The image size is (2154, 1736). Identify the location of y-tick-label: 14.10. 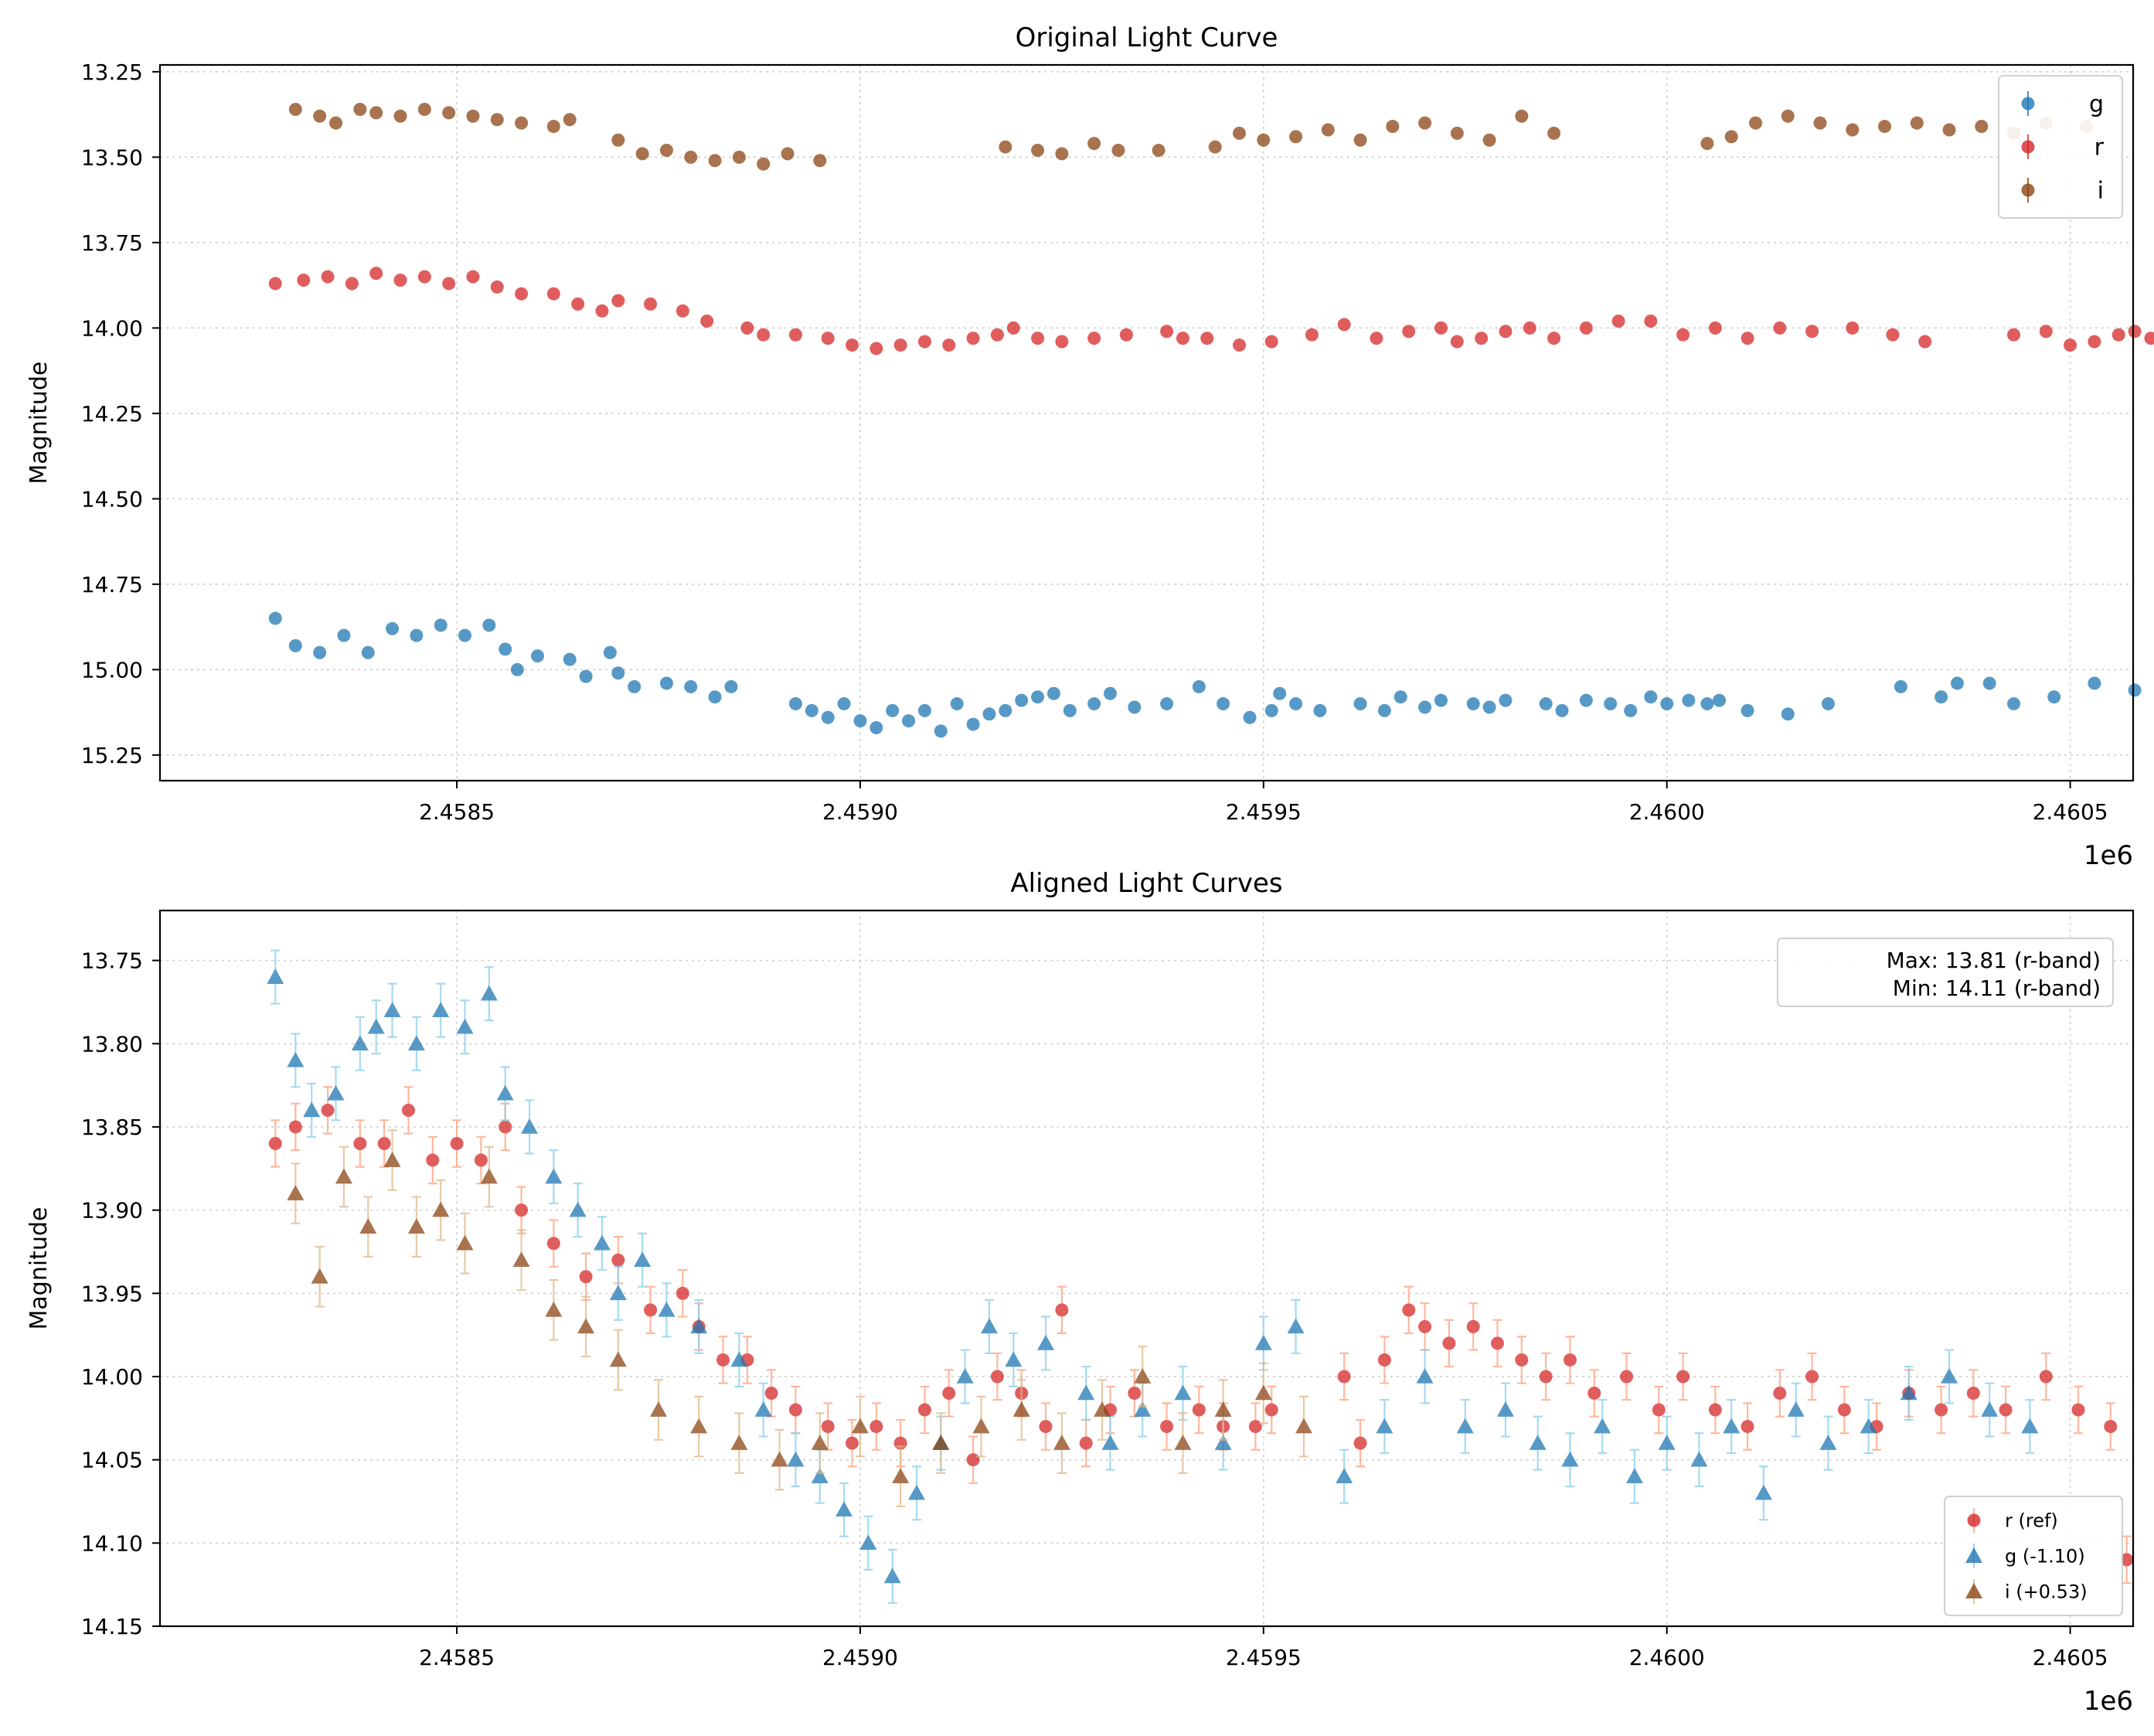
(112, 1543).